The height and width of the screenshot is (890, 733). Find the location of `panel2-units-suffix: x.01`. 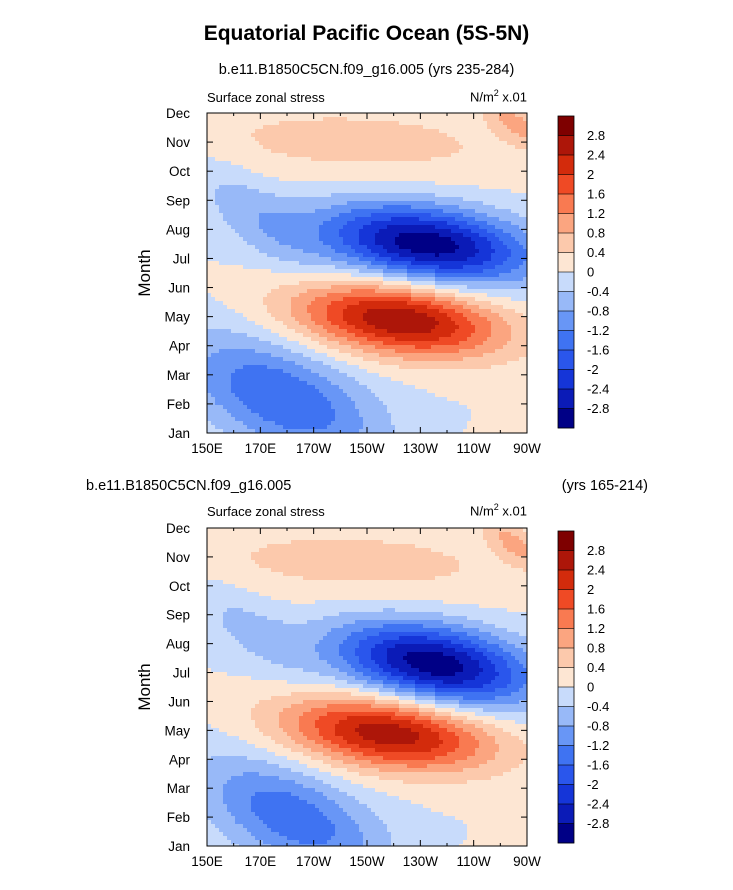

panel2-units-suffix: x.01 is located at coordinates (512, 511).